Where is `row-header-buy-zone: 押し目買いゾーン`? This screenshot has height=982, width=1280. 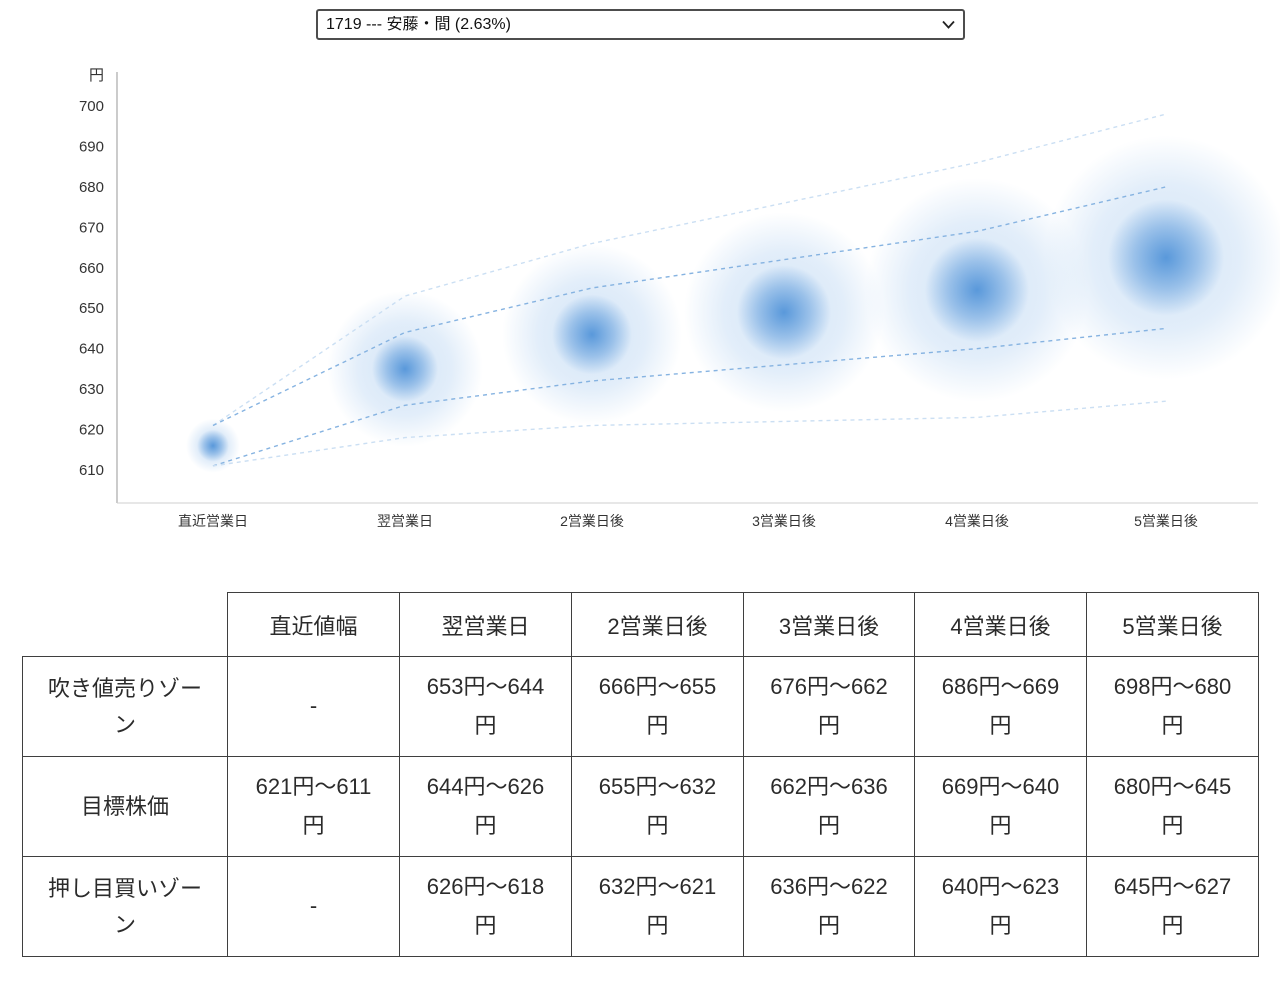 row-header-buy-zone: 押し目買いゾーン is located at coordinates (125, 906).